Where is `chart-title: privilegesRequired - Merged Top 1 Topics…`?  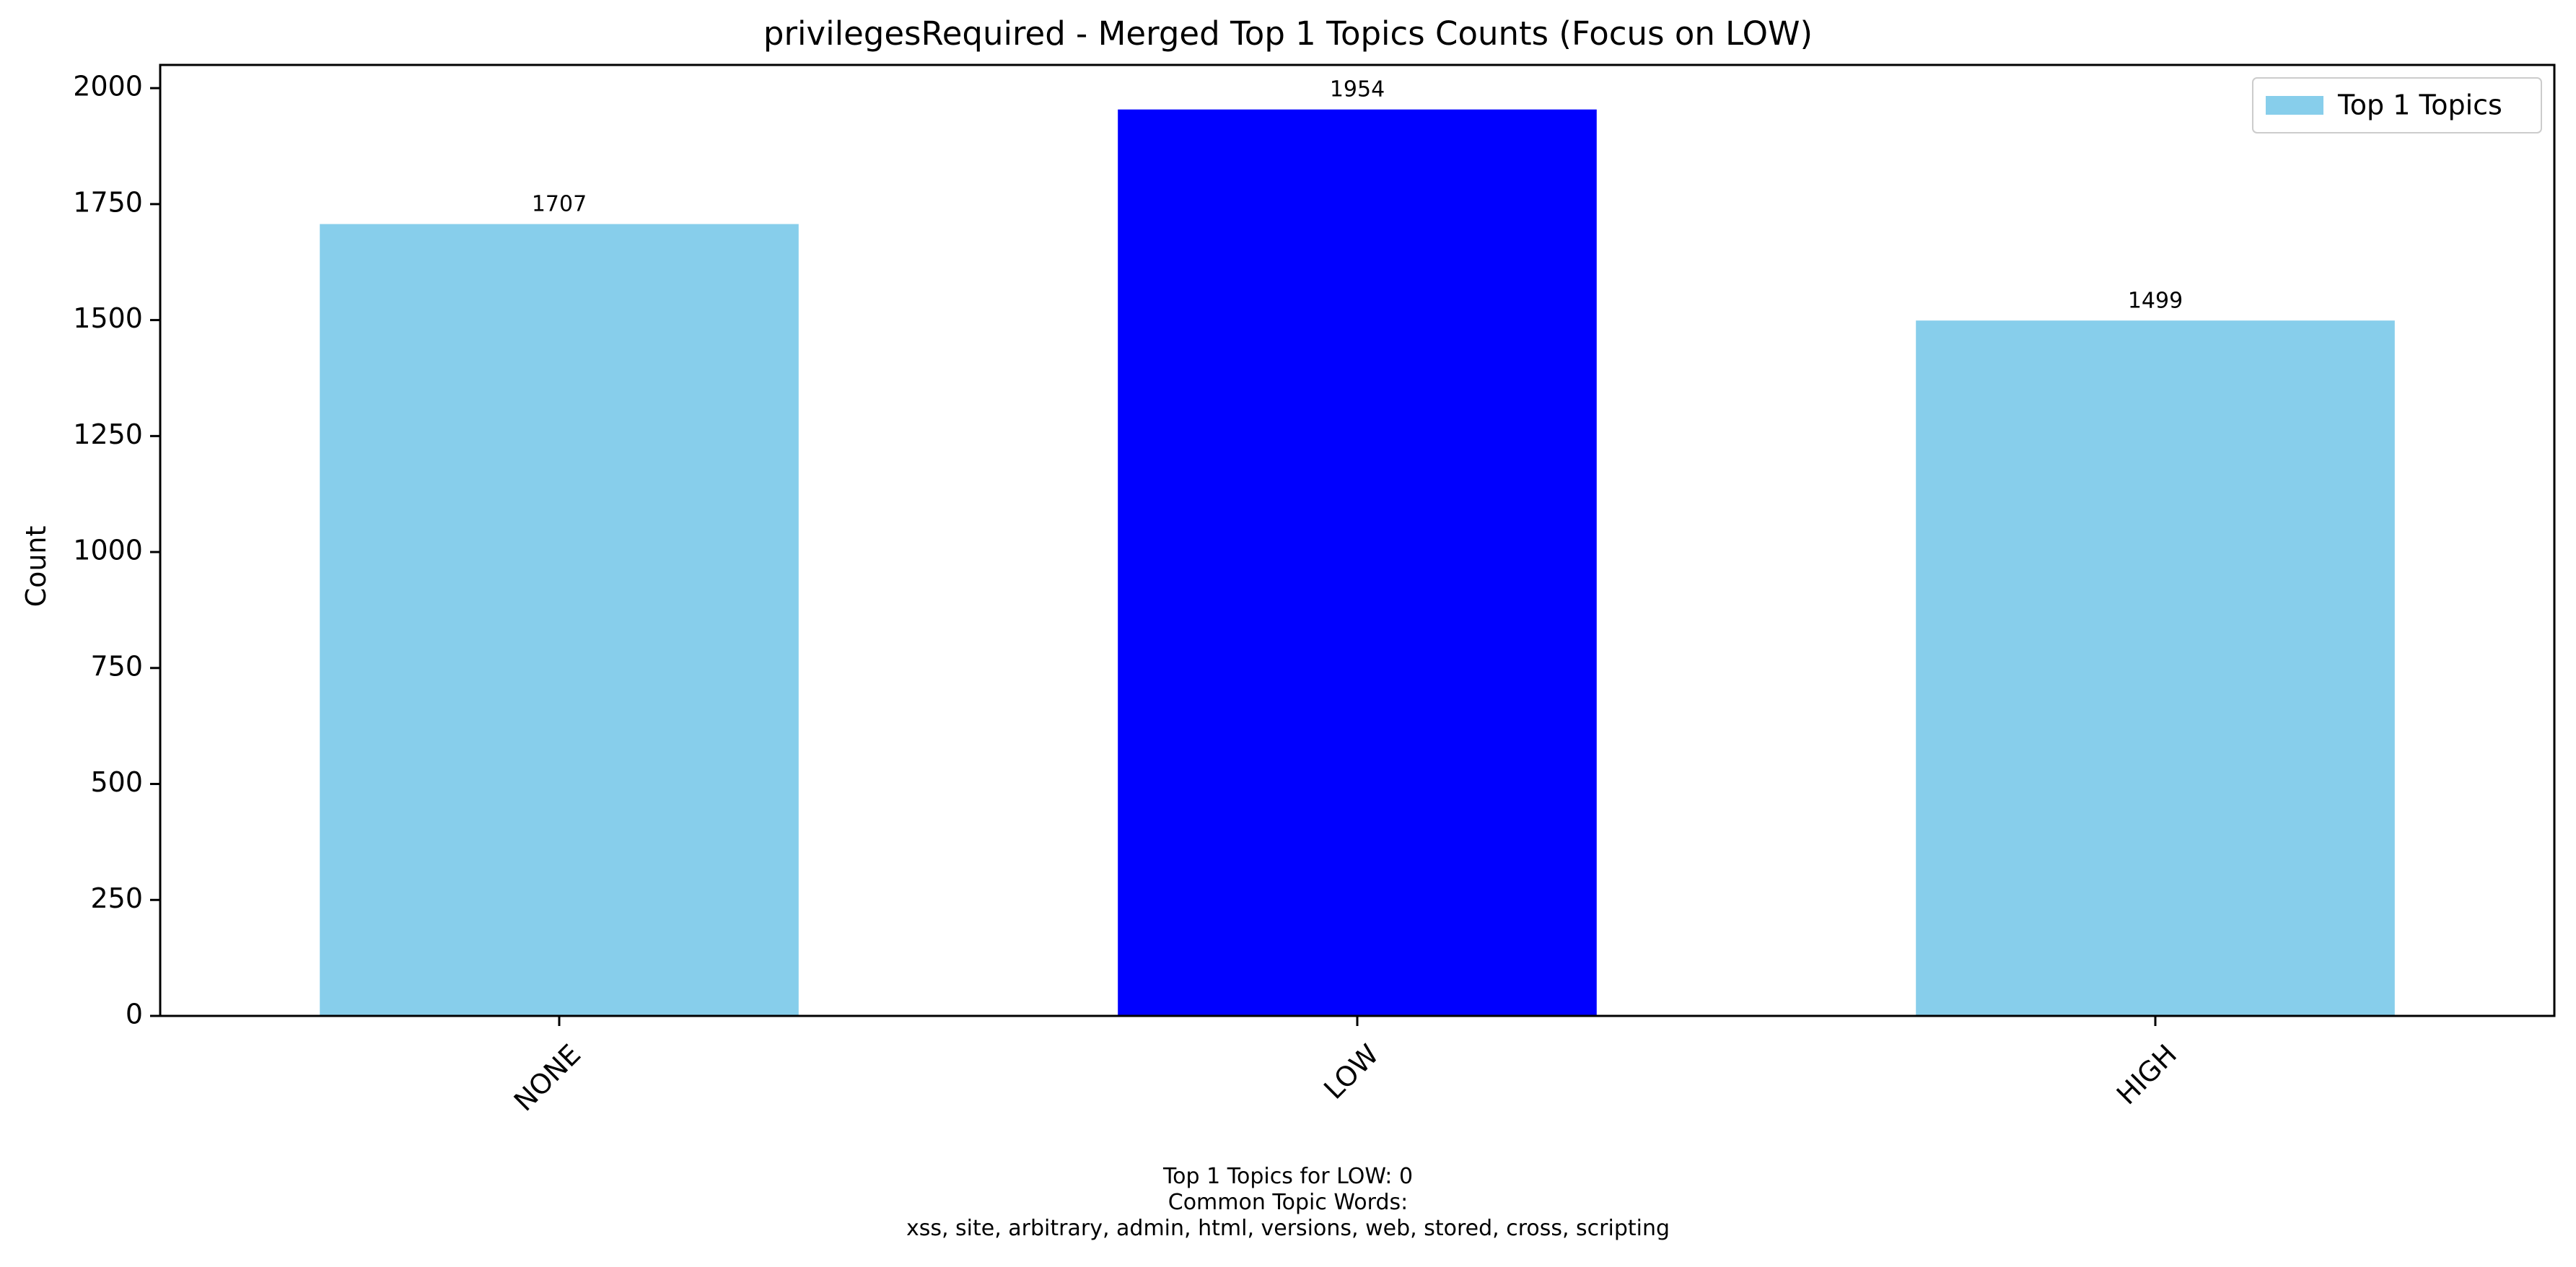
chart-title: privilegesRequired - Merged Top 1 Topics… is located at coordinates (1288, 33).